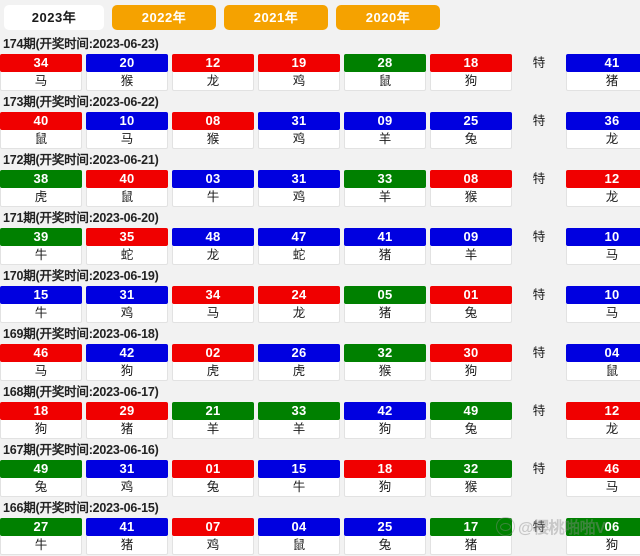 Image resolution: width=640 pixels, height=556 pixels. I want to click on ball-number: 18, so click(41, 411).